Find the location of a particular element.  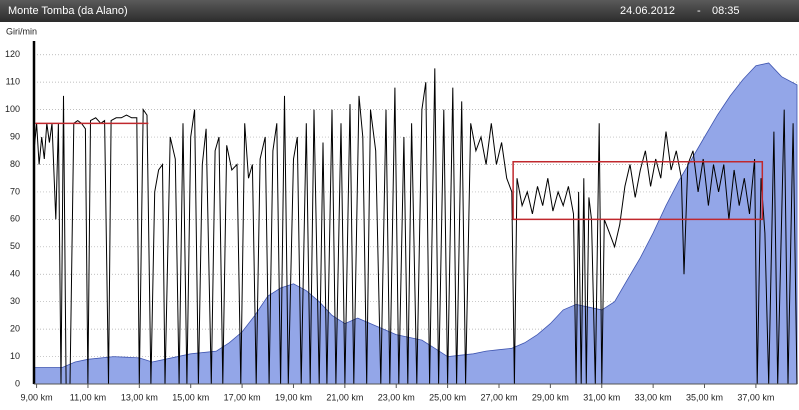

y-tick-label: 120 is located at coordinates (12, 54).